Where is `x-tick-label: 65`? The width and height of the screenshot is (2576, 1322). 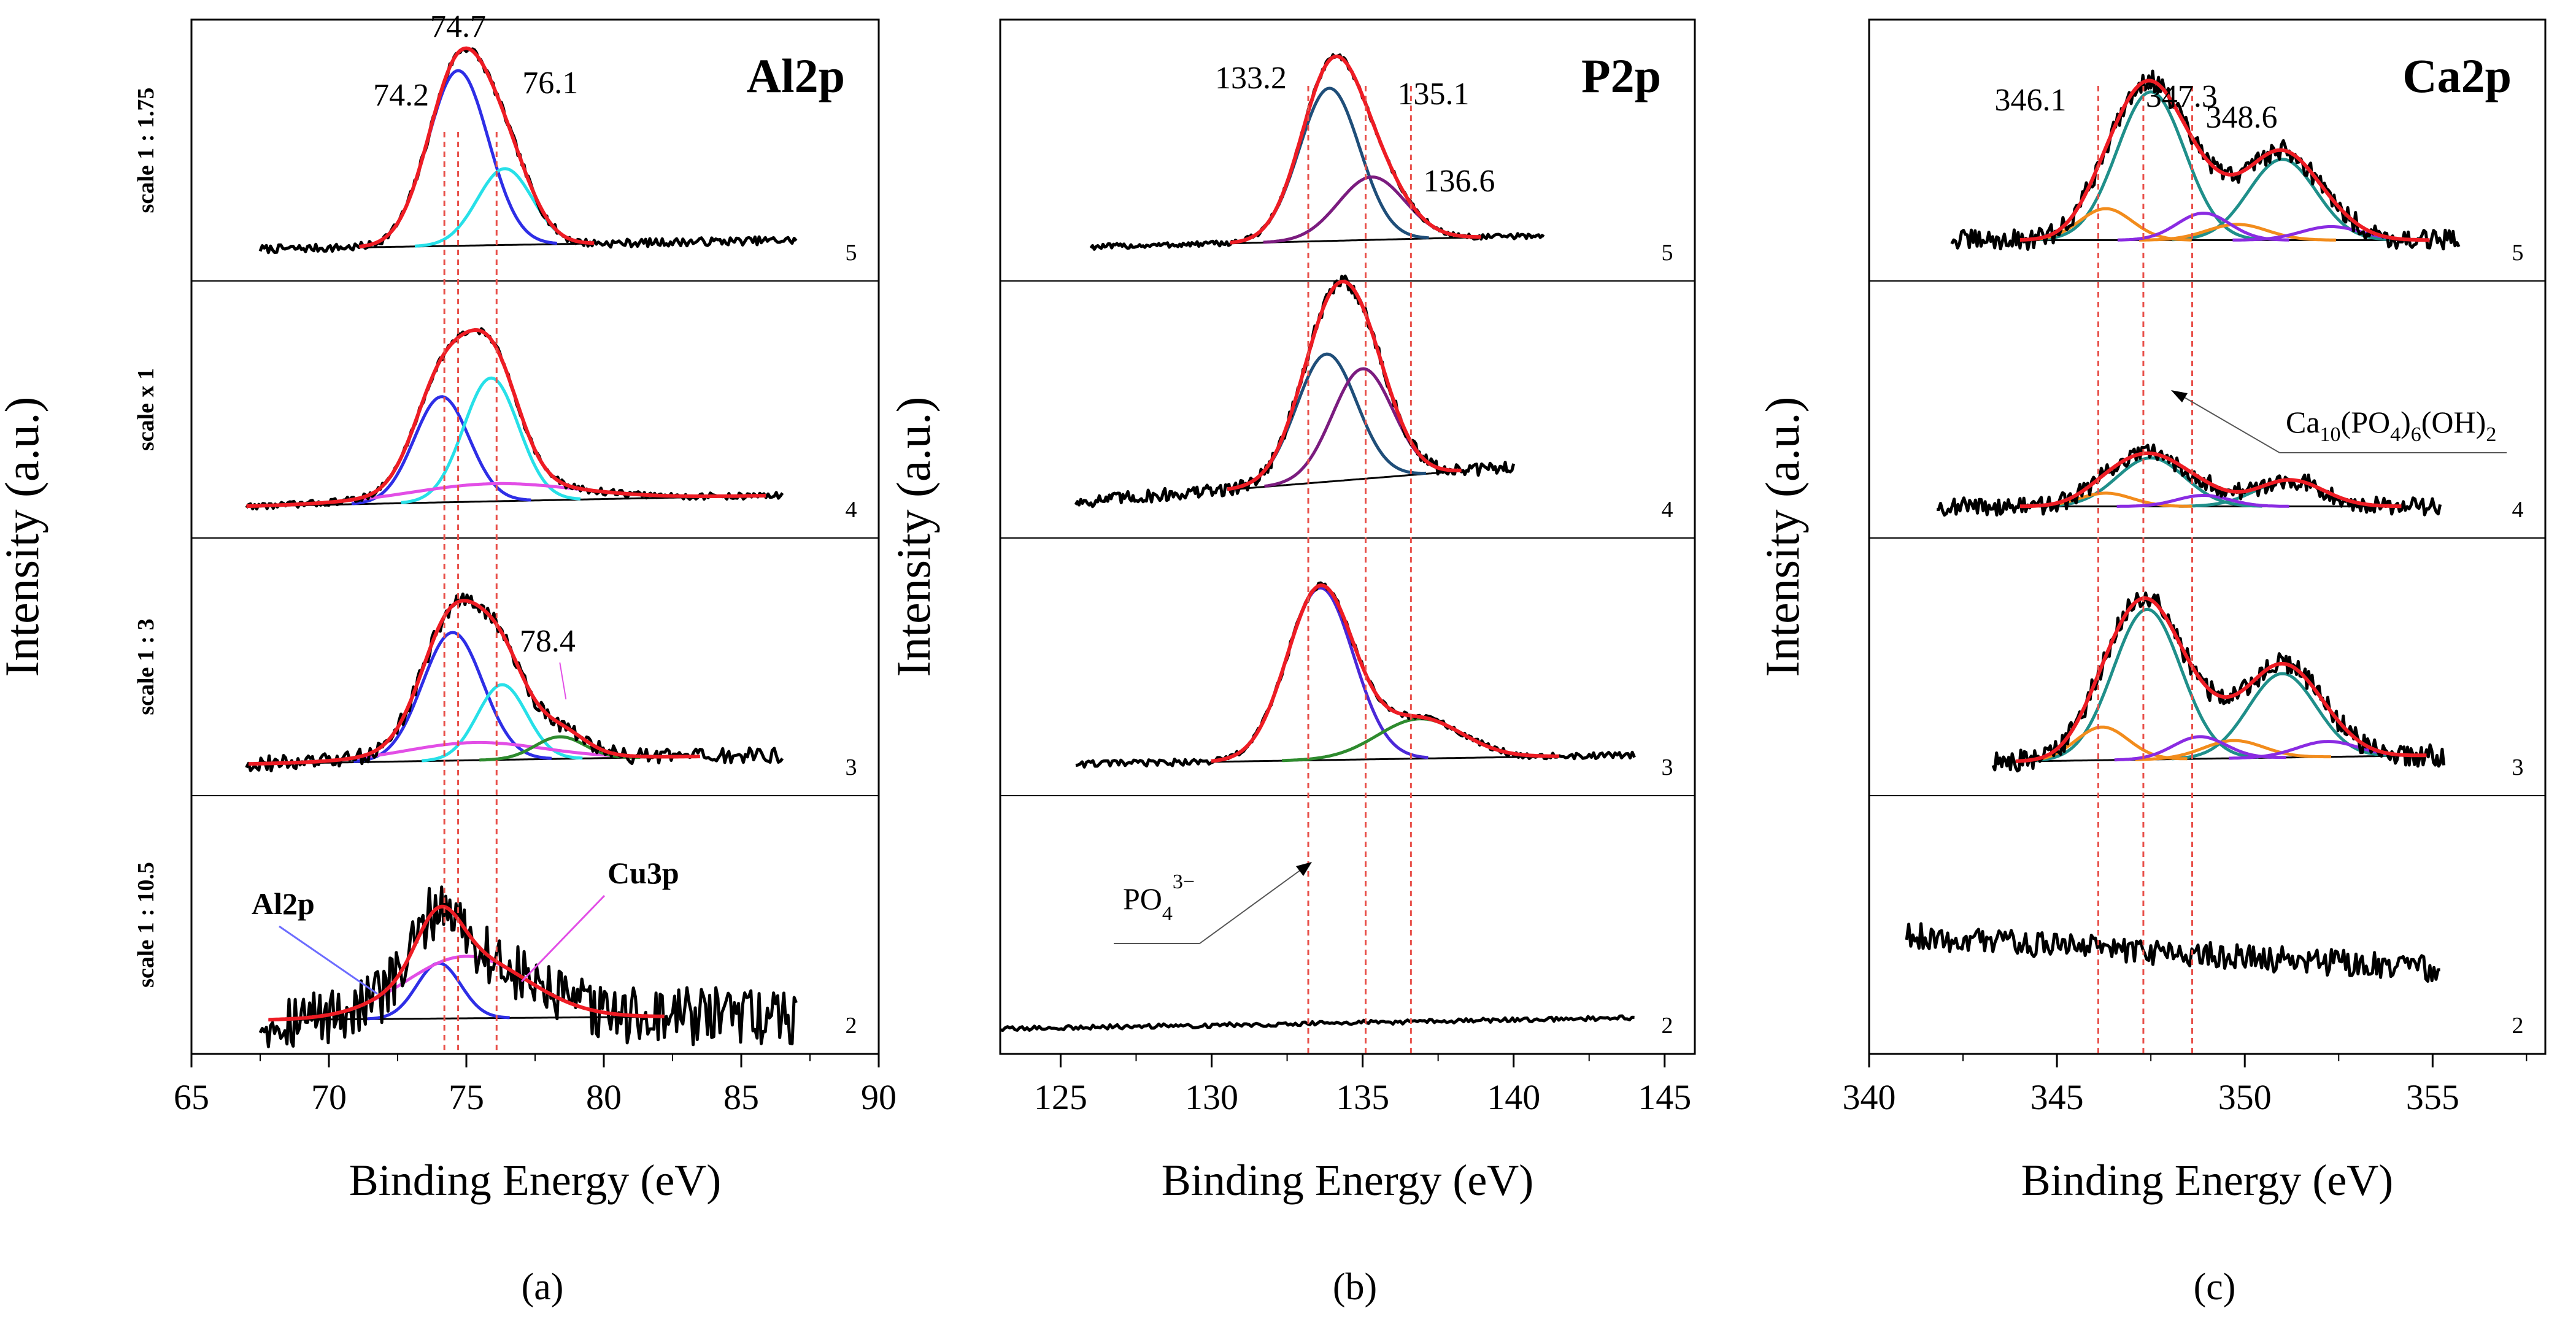 x-tick-label: 65 is located at coordinates (191, 1097).